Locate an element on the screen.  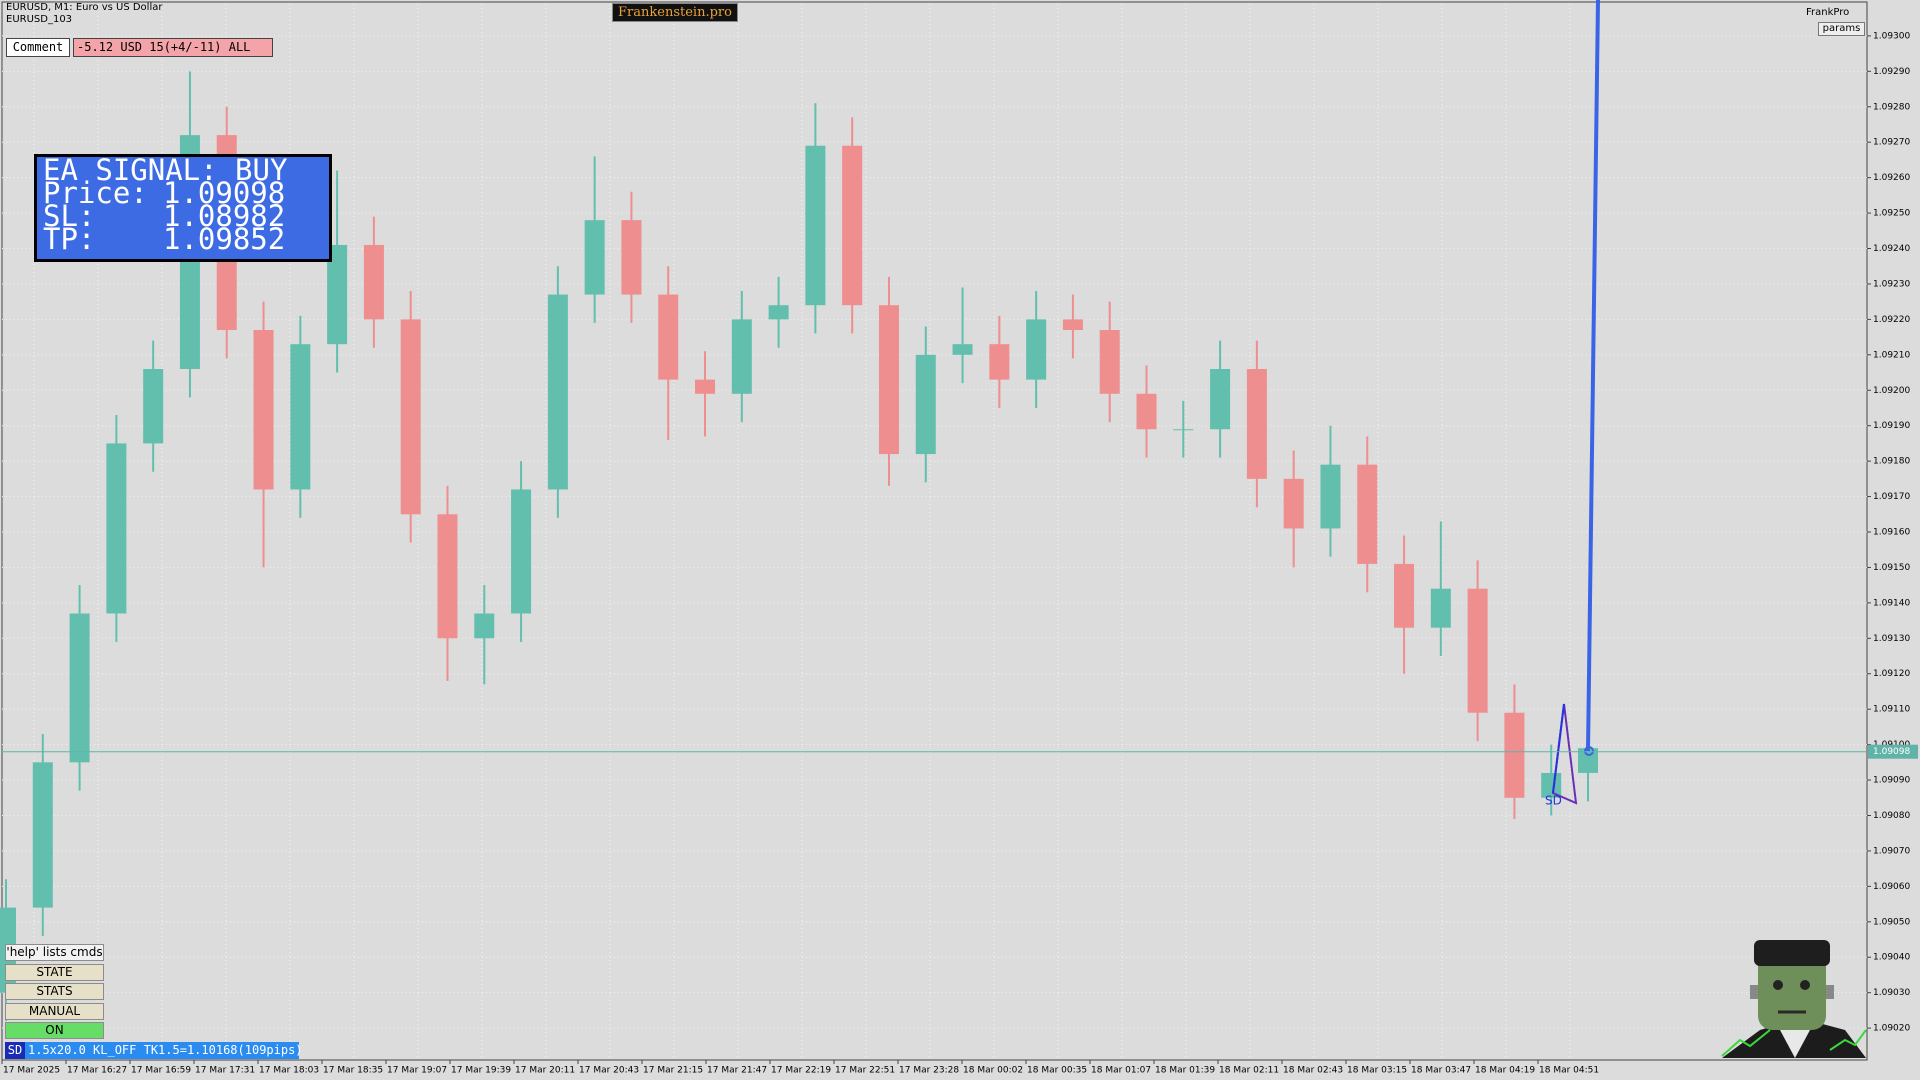
manual-button: MANUAL is located at coordinates (54, 1011).